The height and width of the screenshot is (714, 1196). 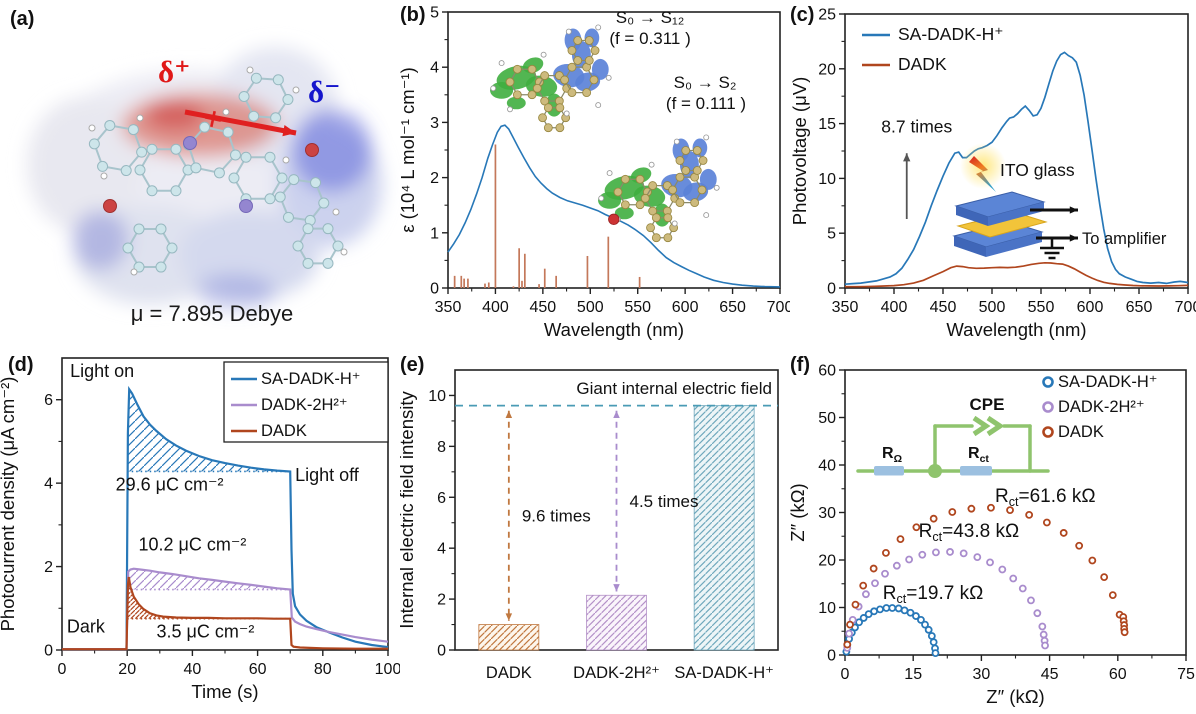 I want to click on sa-dadk-h-curve, so click(x=1016, y=168).